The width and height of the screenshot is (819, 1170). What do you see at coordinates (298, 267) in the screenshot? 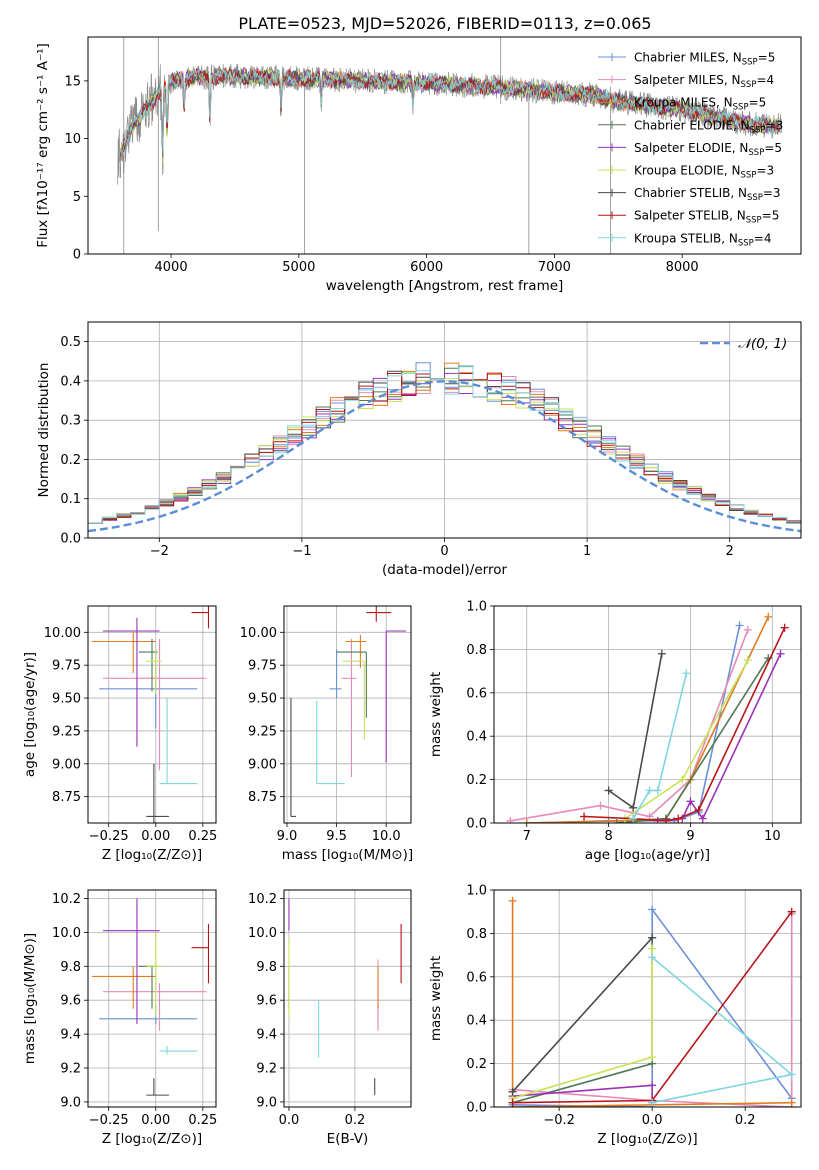
I see `x-tick-label: 5000` at bounding box center [298, 267].